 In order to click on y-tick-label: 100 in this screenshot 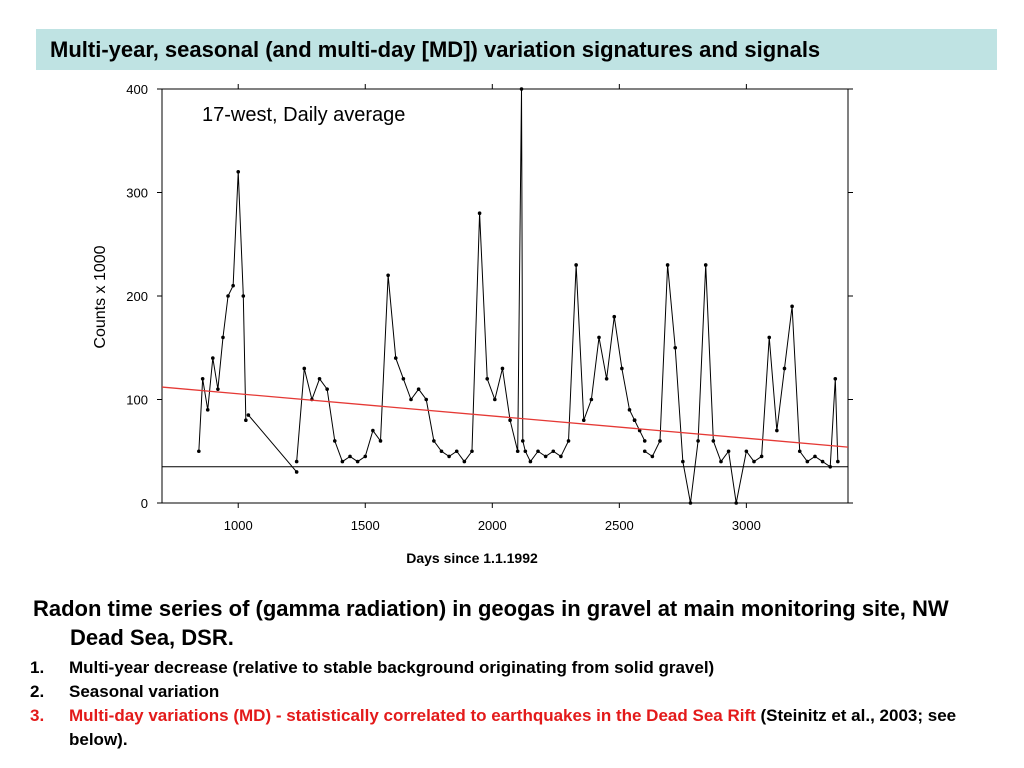, I will do `click(137, 400)`.